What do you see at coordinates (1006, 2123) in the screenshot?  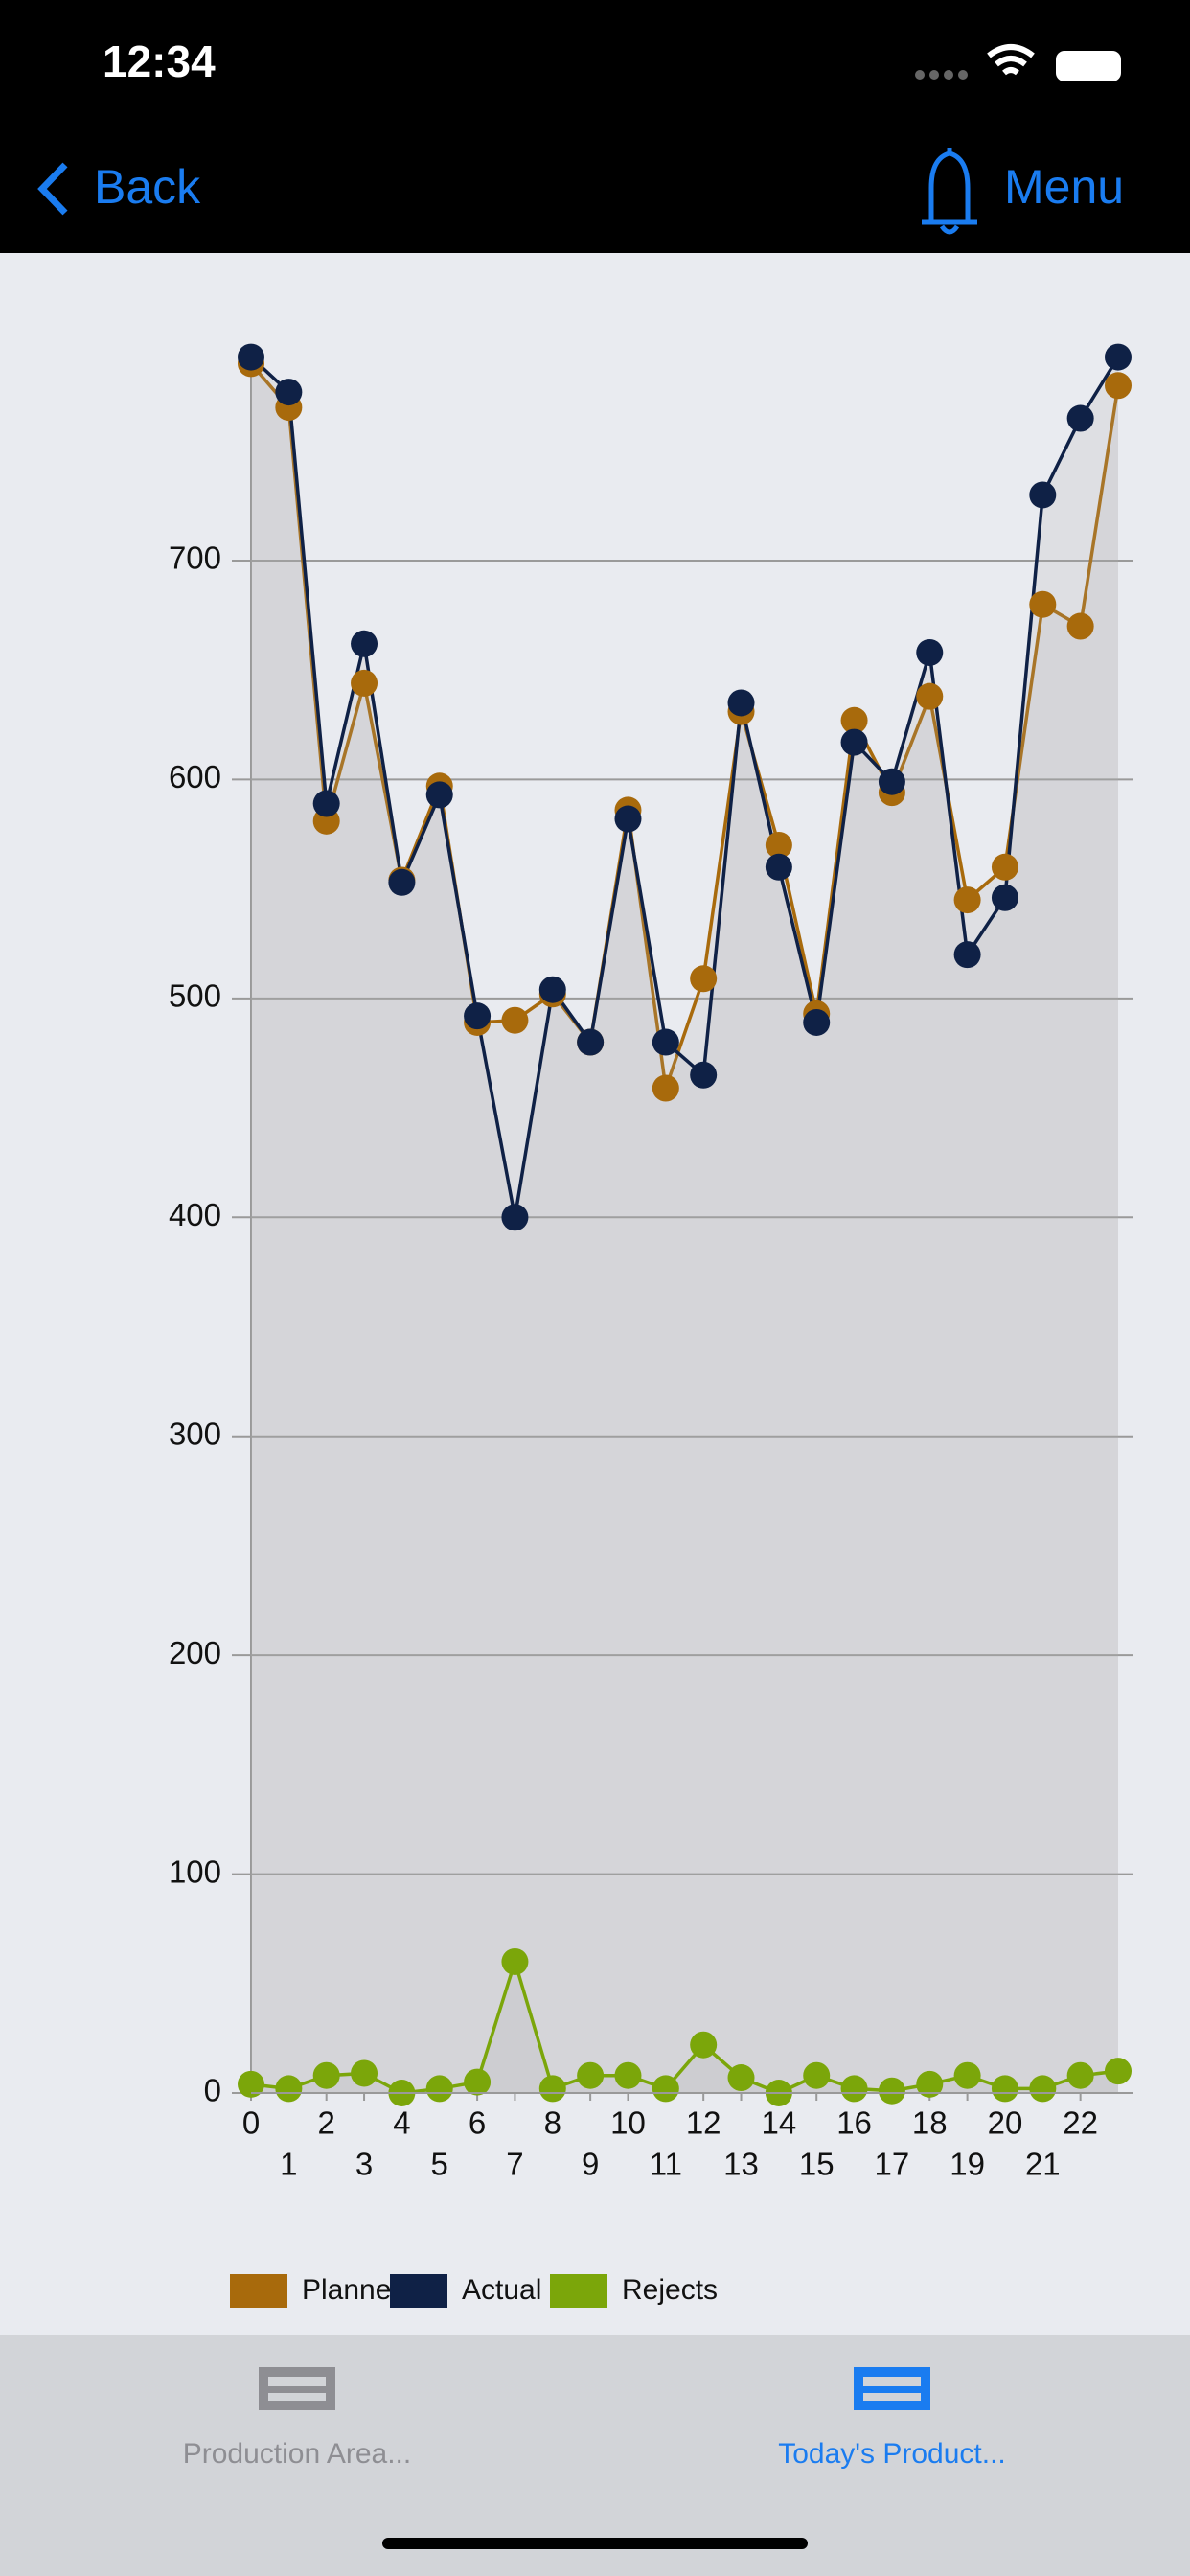 I see `x-tick-label: 20` at bounding box center [1006, 2123].